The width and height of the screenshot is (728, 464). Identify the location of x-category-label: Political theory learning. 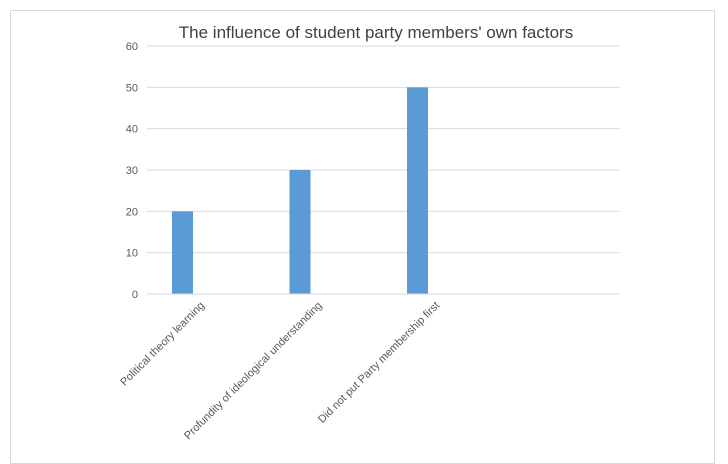
(162, 344).